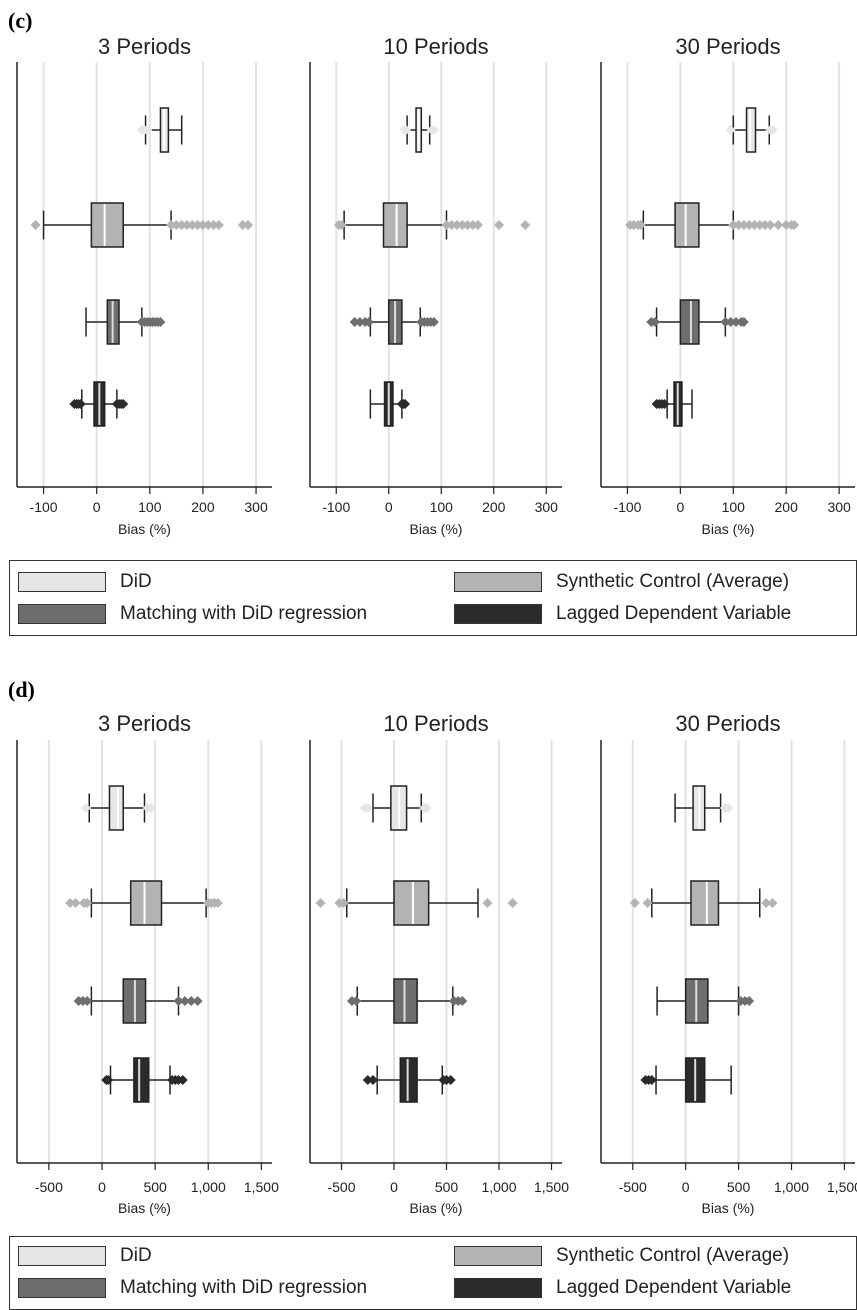 The width and height of the screenshot is (857, 1310). I want to click on legend-swatch-matching, so click(62, 1288).